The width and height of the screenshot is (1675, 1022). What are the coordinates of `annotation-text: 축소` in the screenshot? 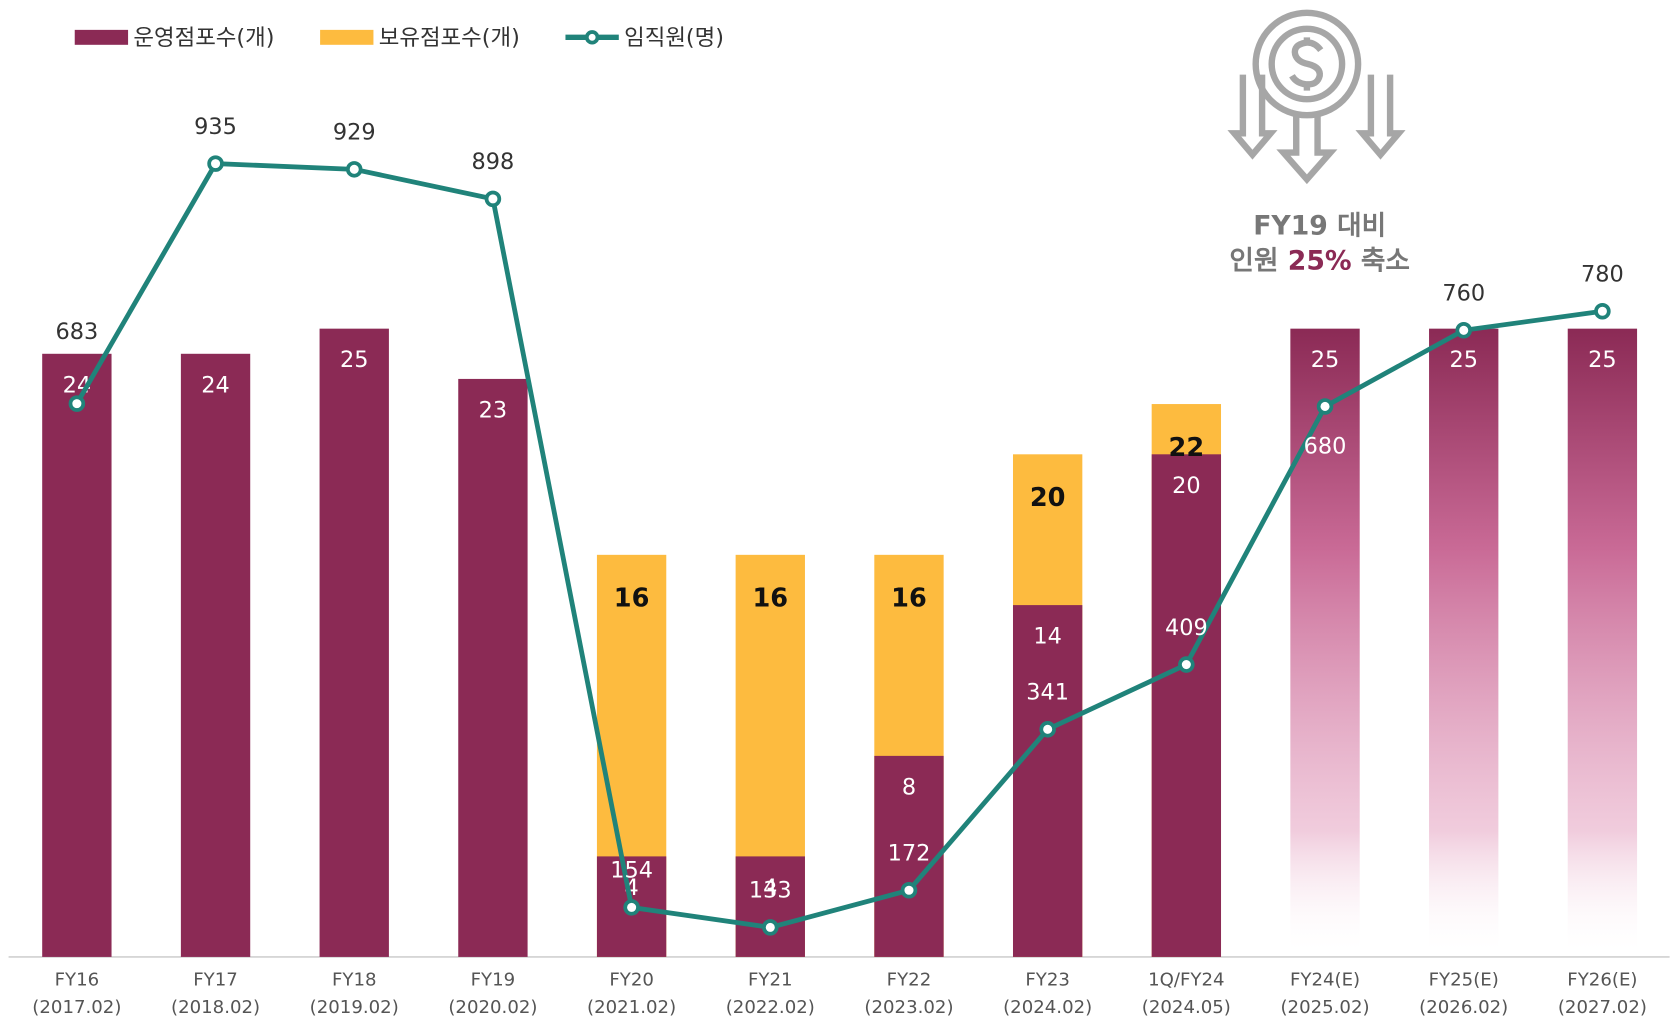 It's located at (1385, 260).